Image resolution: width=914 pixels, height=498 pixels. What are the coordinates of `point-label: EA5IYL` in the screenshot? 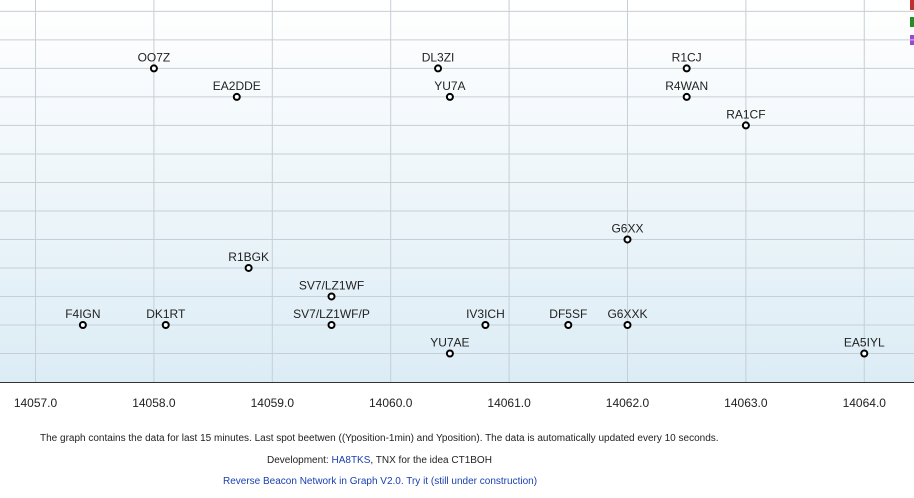 It's located at (864, 342).